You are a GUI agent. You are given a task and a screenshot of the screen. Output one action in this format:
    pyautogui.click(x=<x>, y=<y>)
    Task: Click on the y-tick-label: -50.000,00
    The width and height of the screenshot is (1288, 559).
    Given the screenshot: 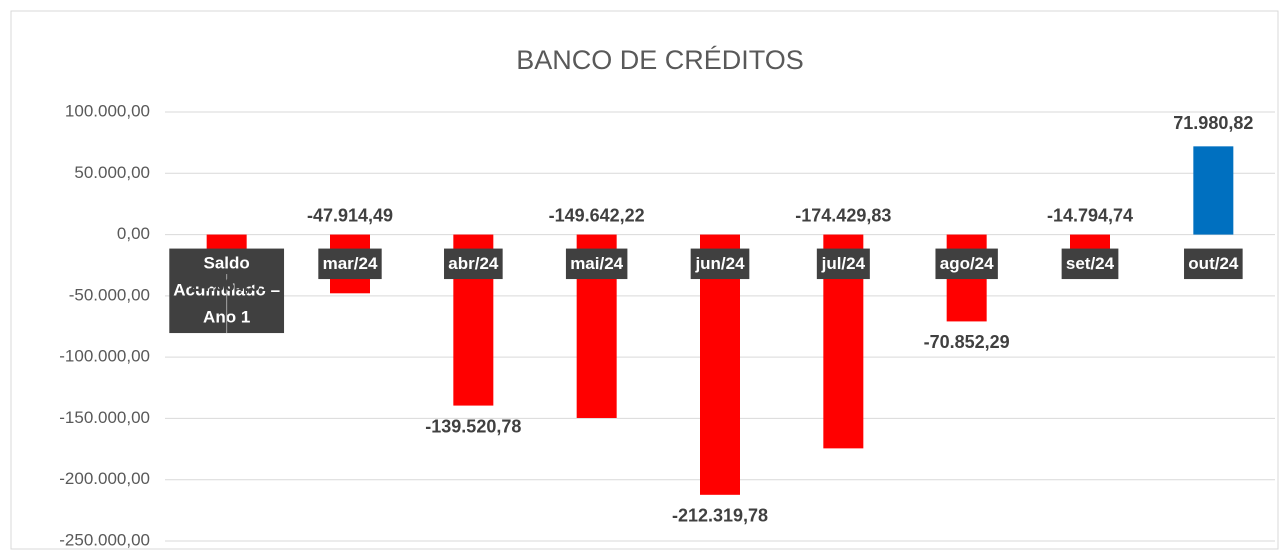 What is the action you would take?
    pyautogui.click(x=109, y=294)
    